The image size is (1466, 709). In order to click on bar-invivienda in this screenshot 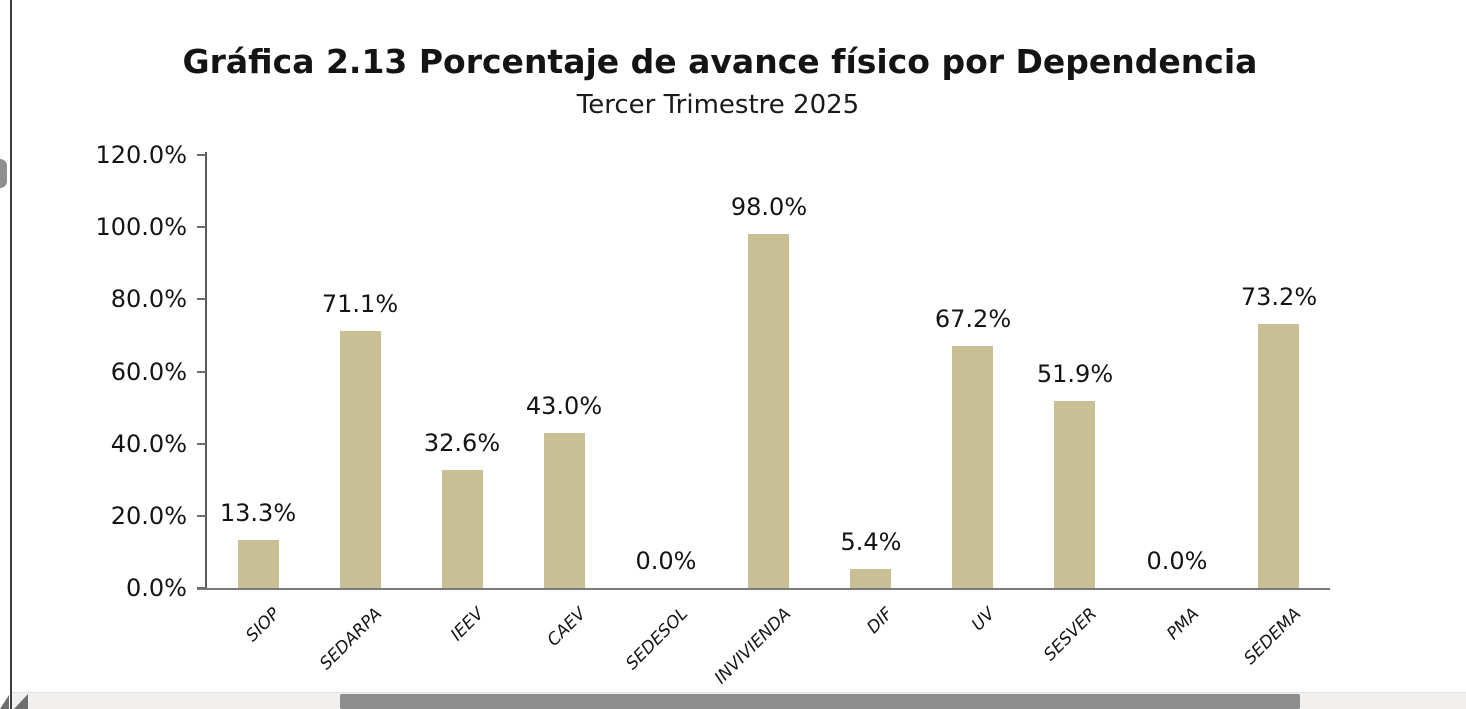, I will do `click(768, 411)`.